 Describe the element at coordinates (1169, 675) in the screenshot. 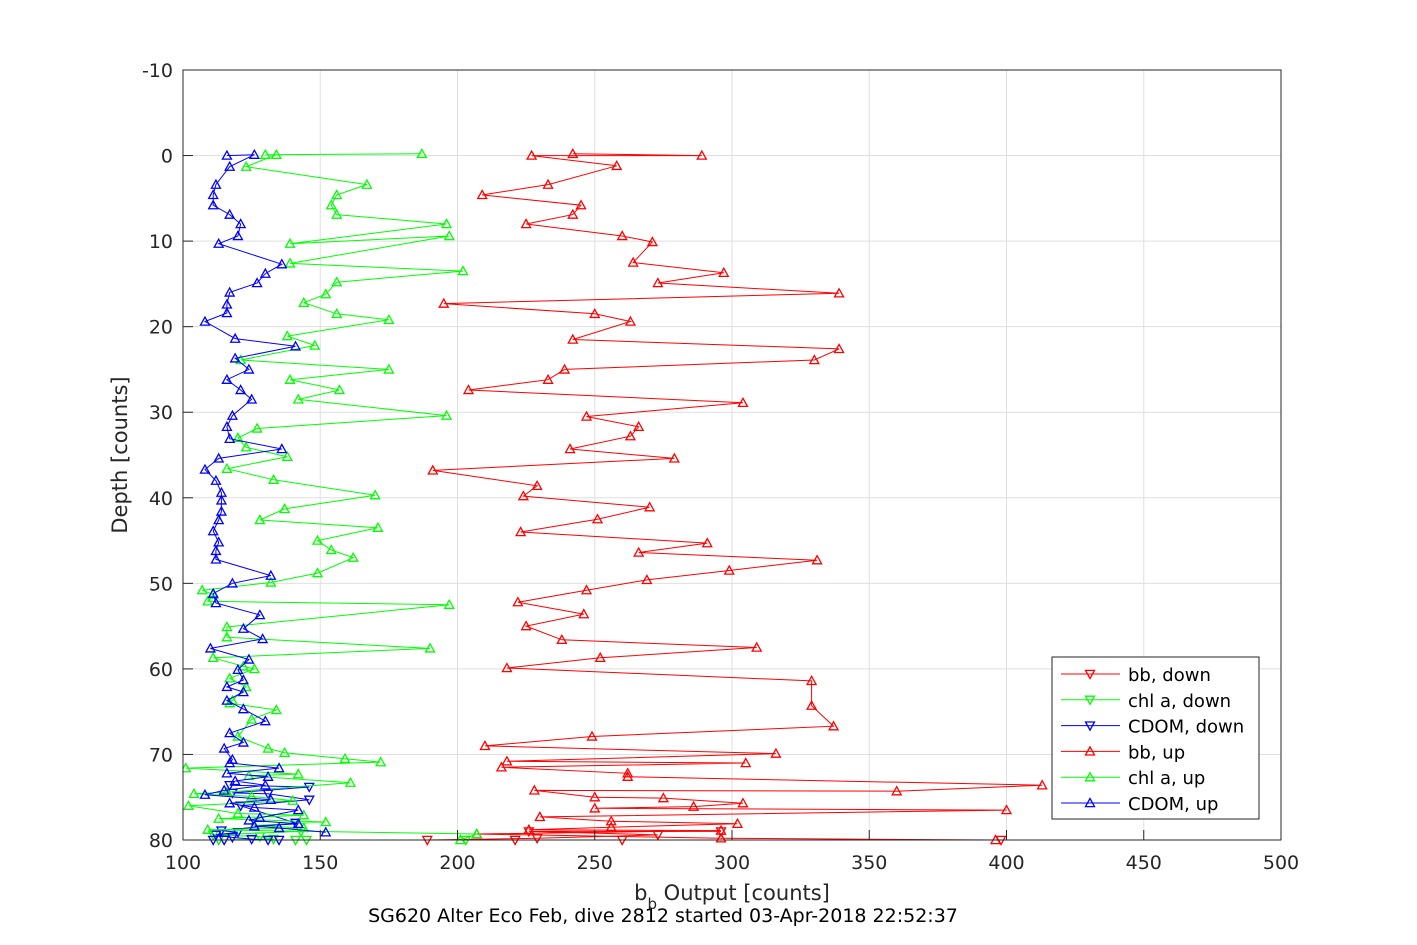

I see `legend-label: bb, down` at that location.